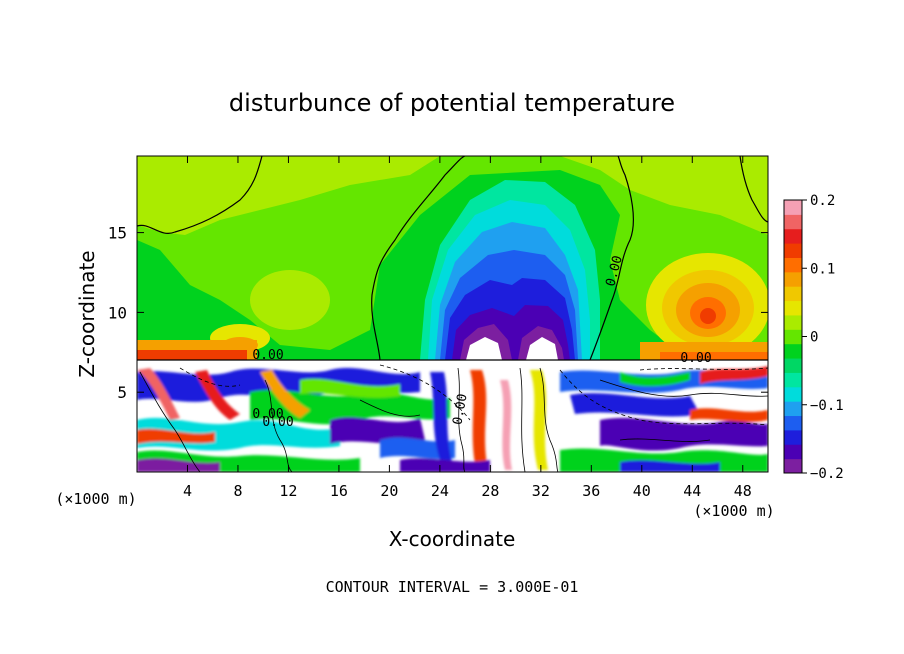 The width and height of the screenshot is (904, 654). Describe the element at coordinates (822, 201) in the screenshot. I see `colorbar-tick-label: 0.2` at that location.